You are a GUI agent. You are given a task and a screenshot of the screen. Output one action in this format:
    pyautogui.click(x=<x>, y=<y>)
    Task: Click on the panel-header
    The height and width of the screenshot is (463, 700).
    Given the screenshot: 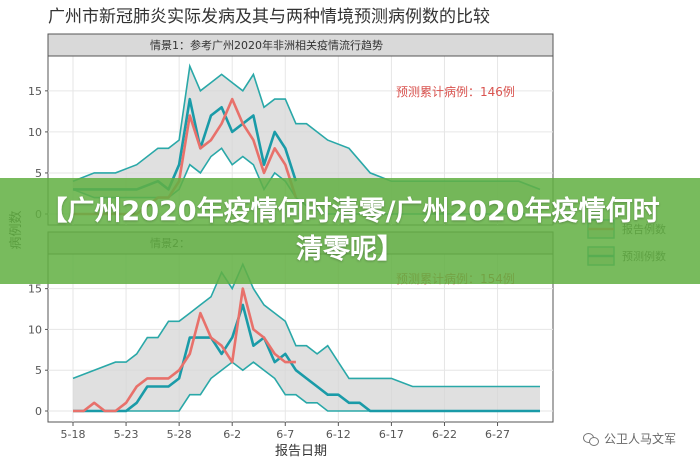 What is the action you would take?
    pyautogui.click(x=300, y=45)
    